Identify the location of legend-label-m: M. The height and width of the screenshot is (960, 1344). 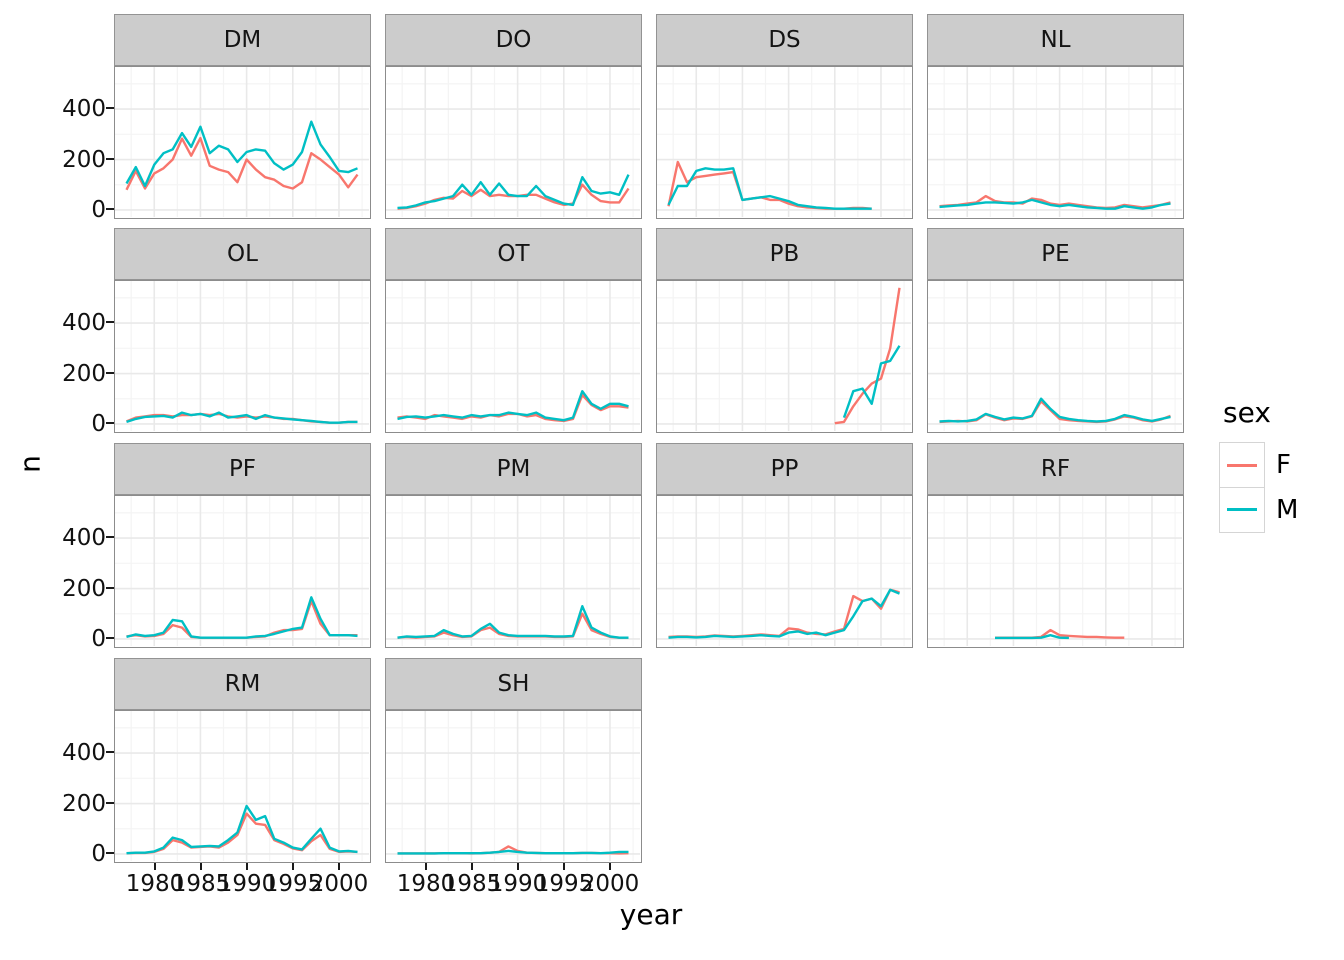
(1287, 510).